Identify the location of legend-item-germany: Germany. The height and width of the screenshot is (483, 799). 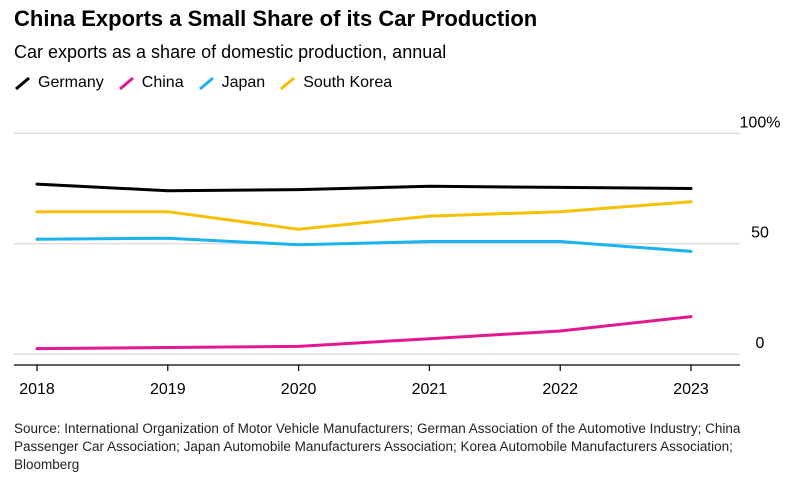
(59, 83).